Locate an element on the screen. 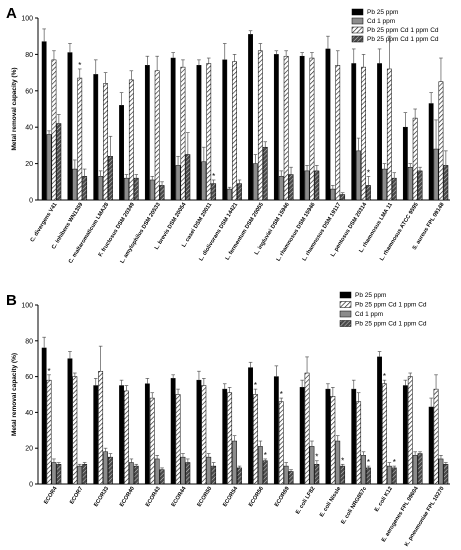 The image size is (461, 550). y-tick-label: 20 is located at coordinates (29, 164).